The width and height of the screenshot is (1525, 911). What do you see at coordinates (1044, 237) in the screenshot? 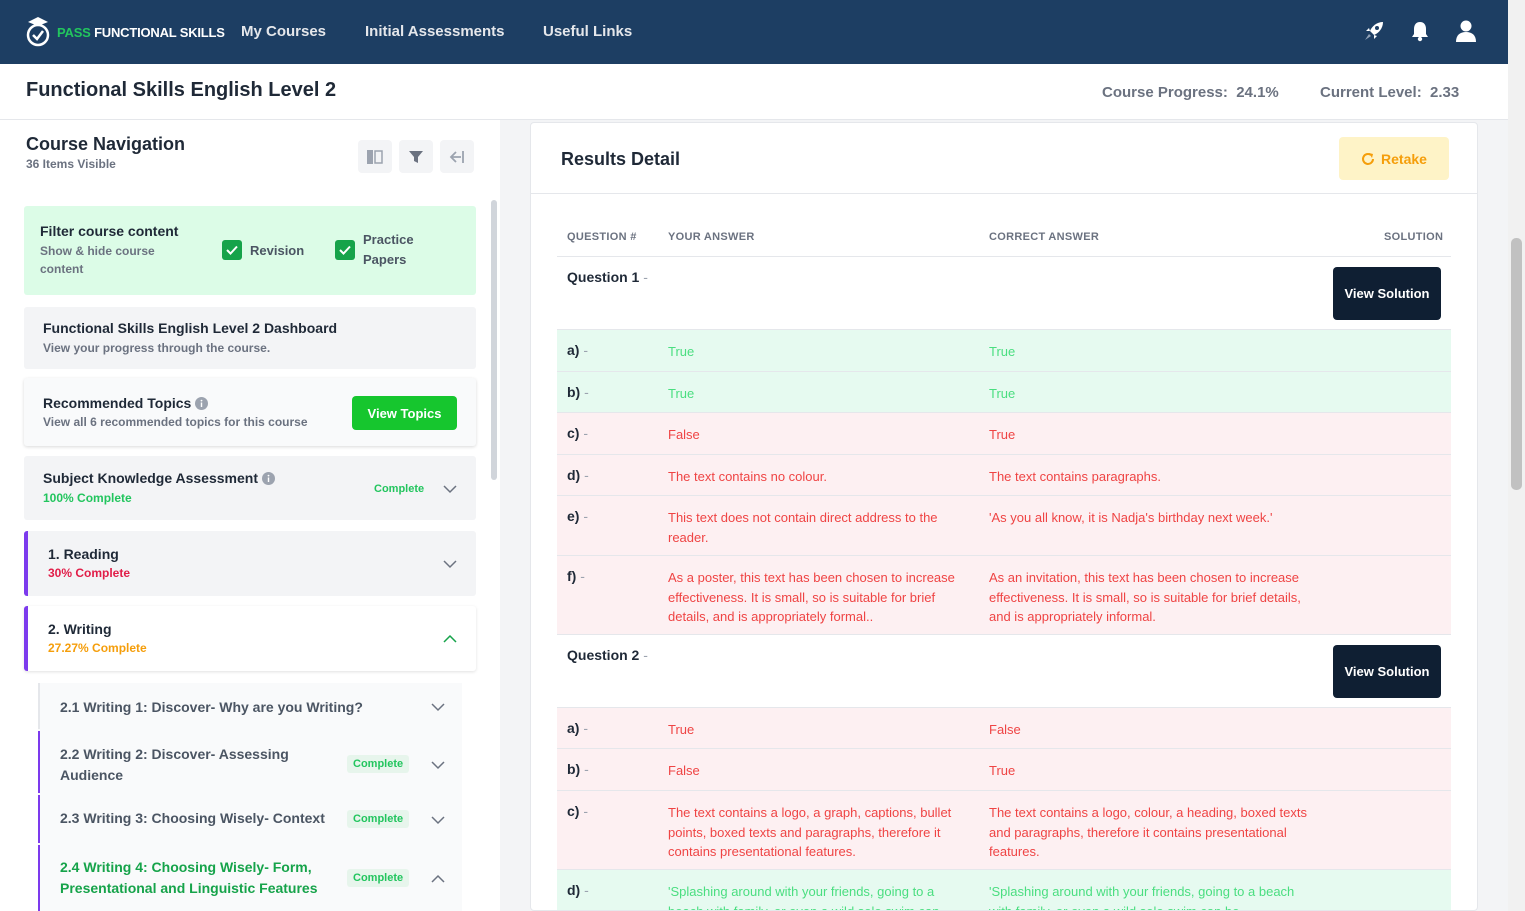
I see `header-correct-answer: CORRECT ANSWER` at bounding box center [1044, 237].